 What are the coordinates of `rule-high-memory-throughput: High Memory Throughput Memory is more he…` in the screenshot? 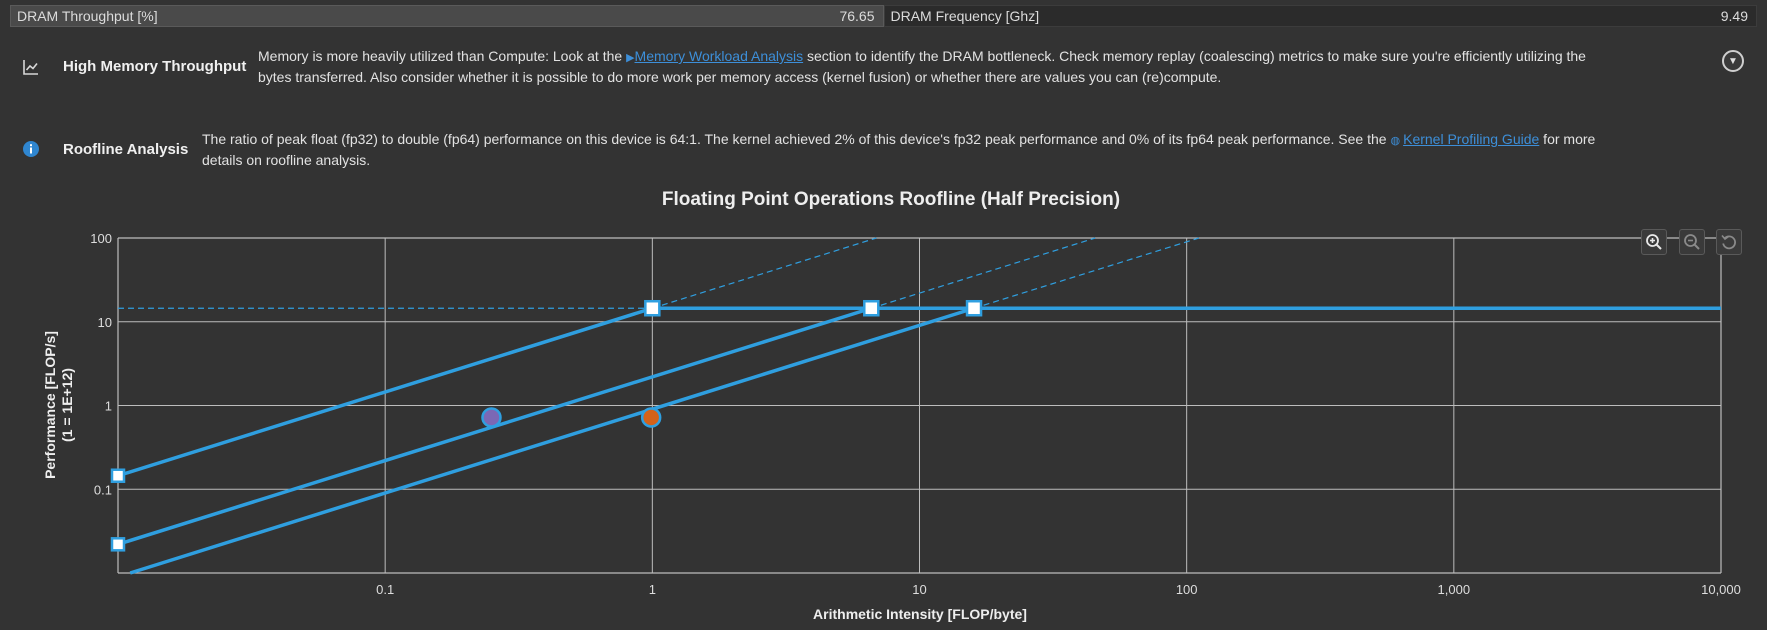 It's located at (889, 67).